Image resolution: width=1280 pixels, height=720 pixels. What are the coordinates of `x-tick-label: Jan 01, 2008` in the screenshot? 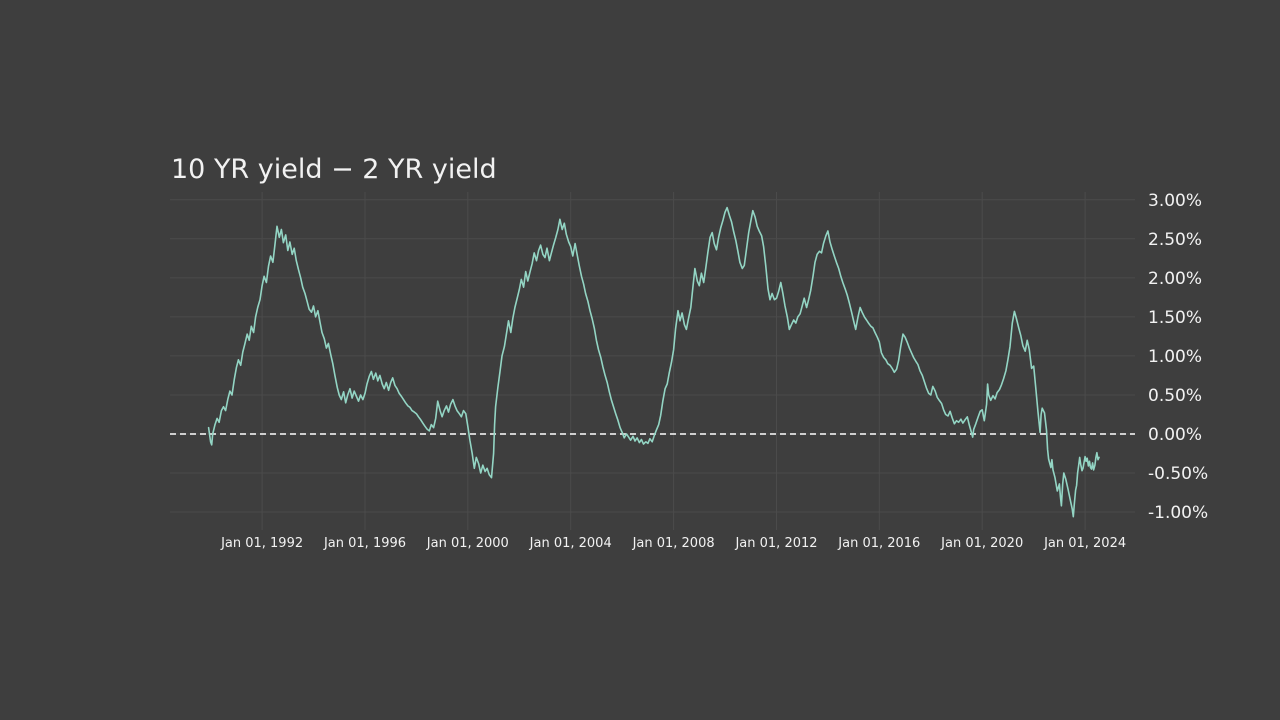 It's located at (673, 543).